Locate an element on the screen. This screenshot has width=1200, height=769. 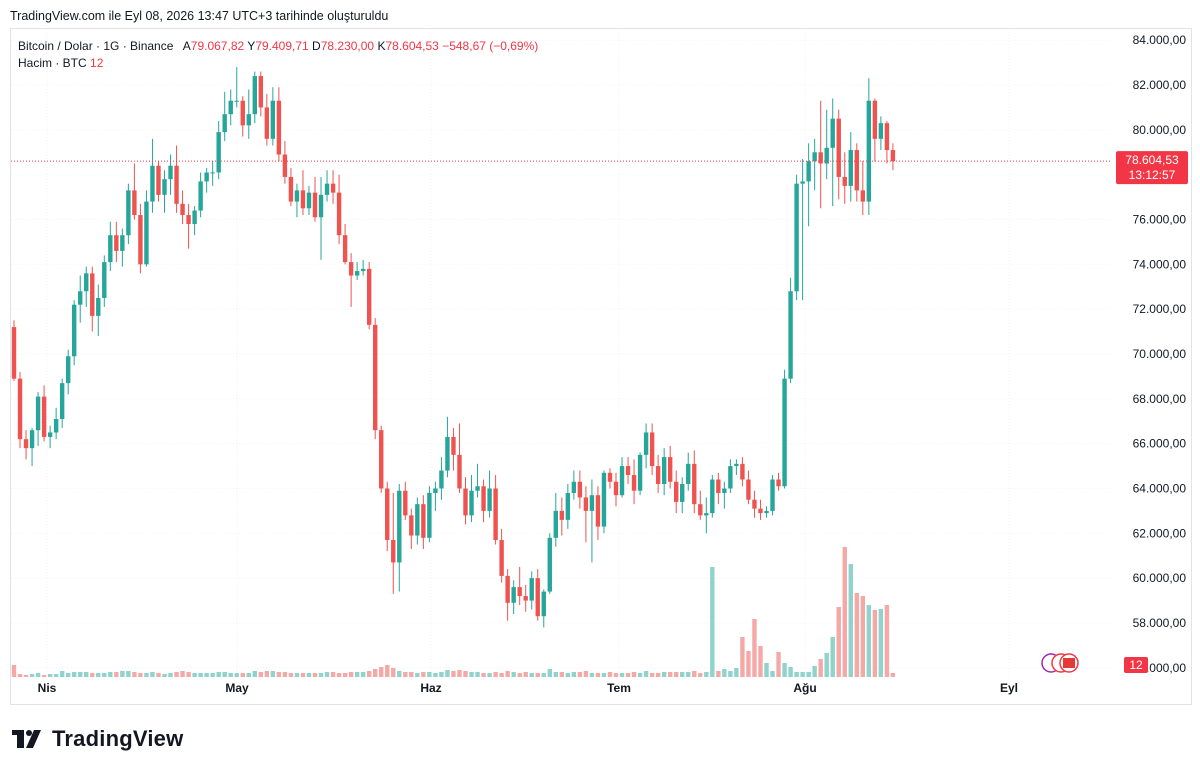
legend-symbol: Bitcoin / Dolar · 1G · Binance is located at coordinates (96, 46).